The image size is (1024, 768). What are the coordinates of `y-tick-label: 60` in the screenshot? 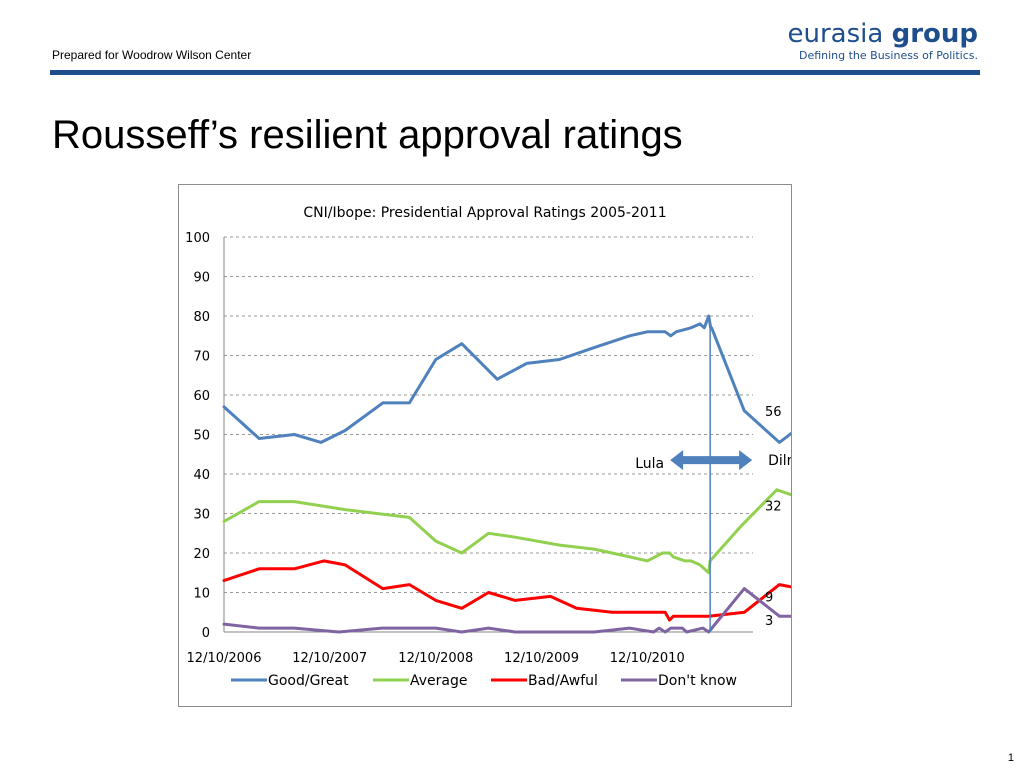 It's located at (201, 396).